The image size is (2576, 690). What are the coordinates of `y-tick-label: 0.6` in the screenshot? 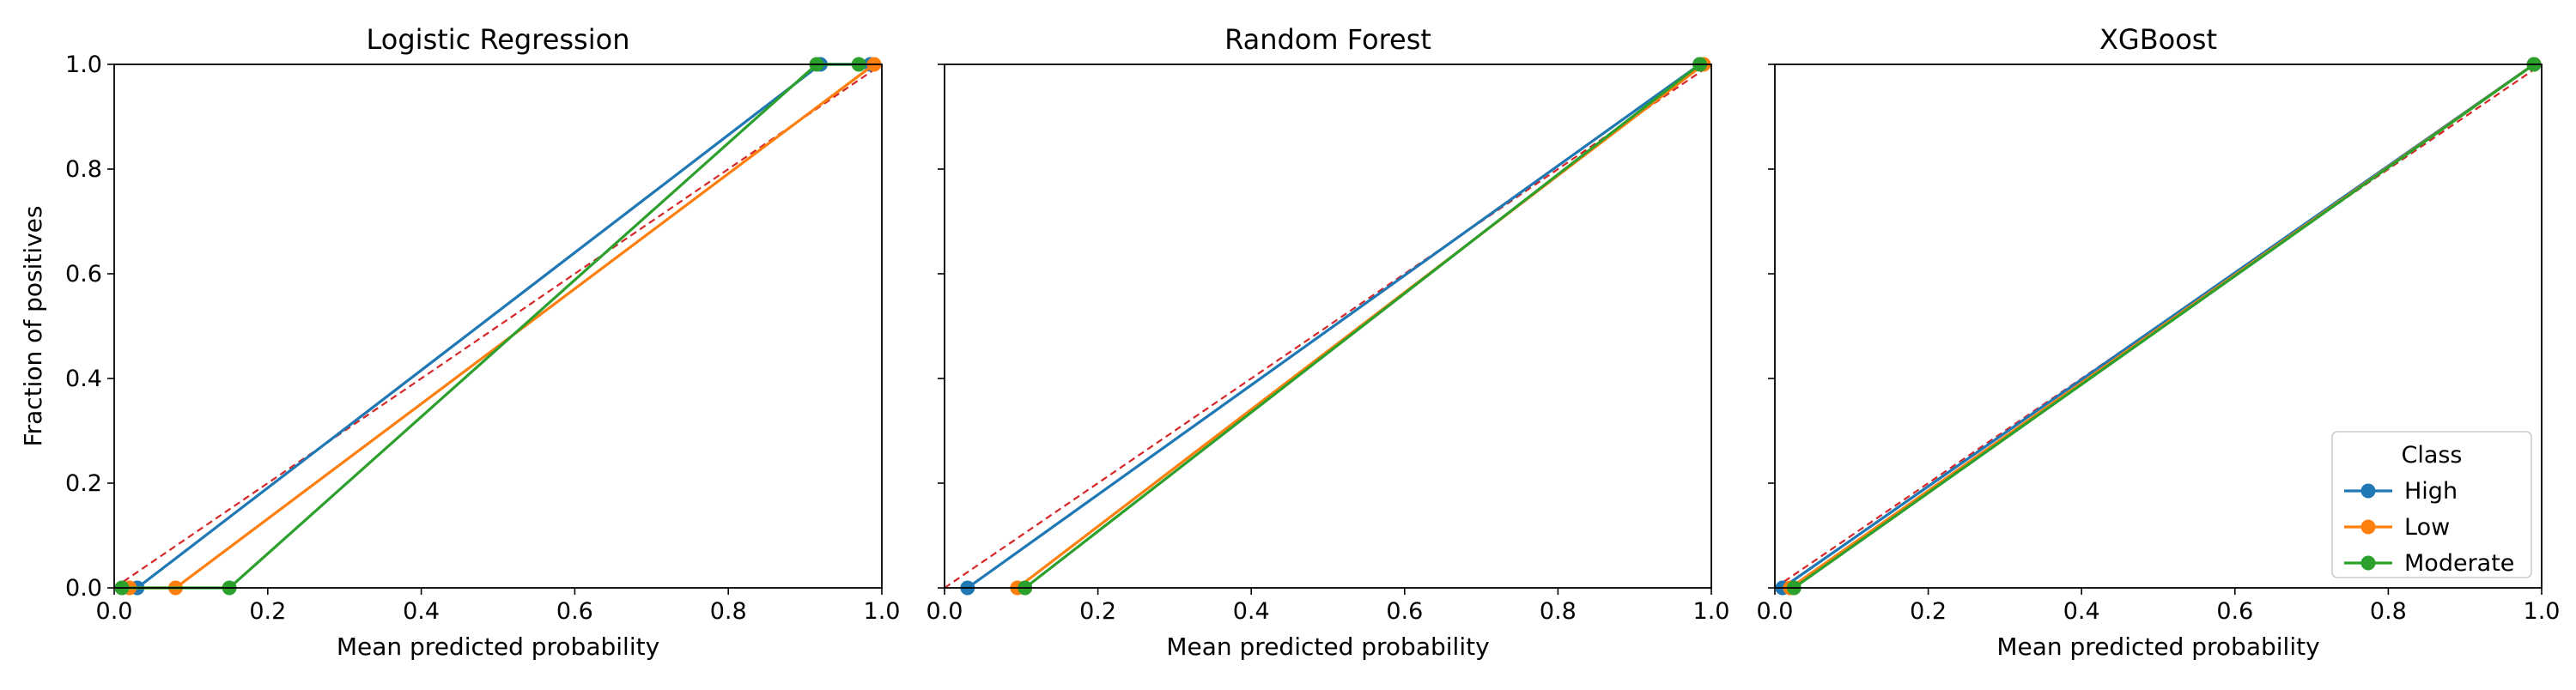 It's located at (83, 274).